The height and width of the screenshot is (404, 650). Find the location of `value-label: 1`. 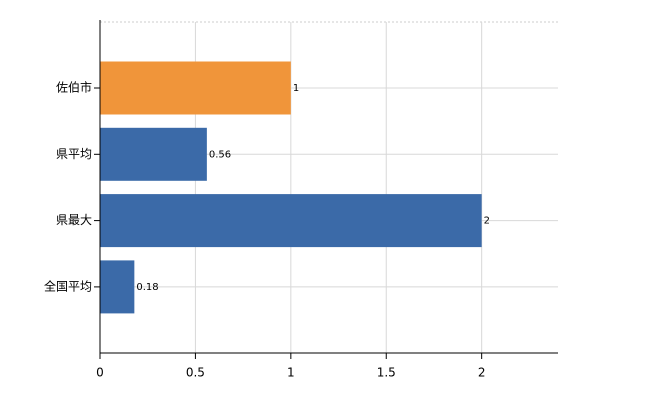

value-label: 1 is located at coordinates (296, 88).